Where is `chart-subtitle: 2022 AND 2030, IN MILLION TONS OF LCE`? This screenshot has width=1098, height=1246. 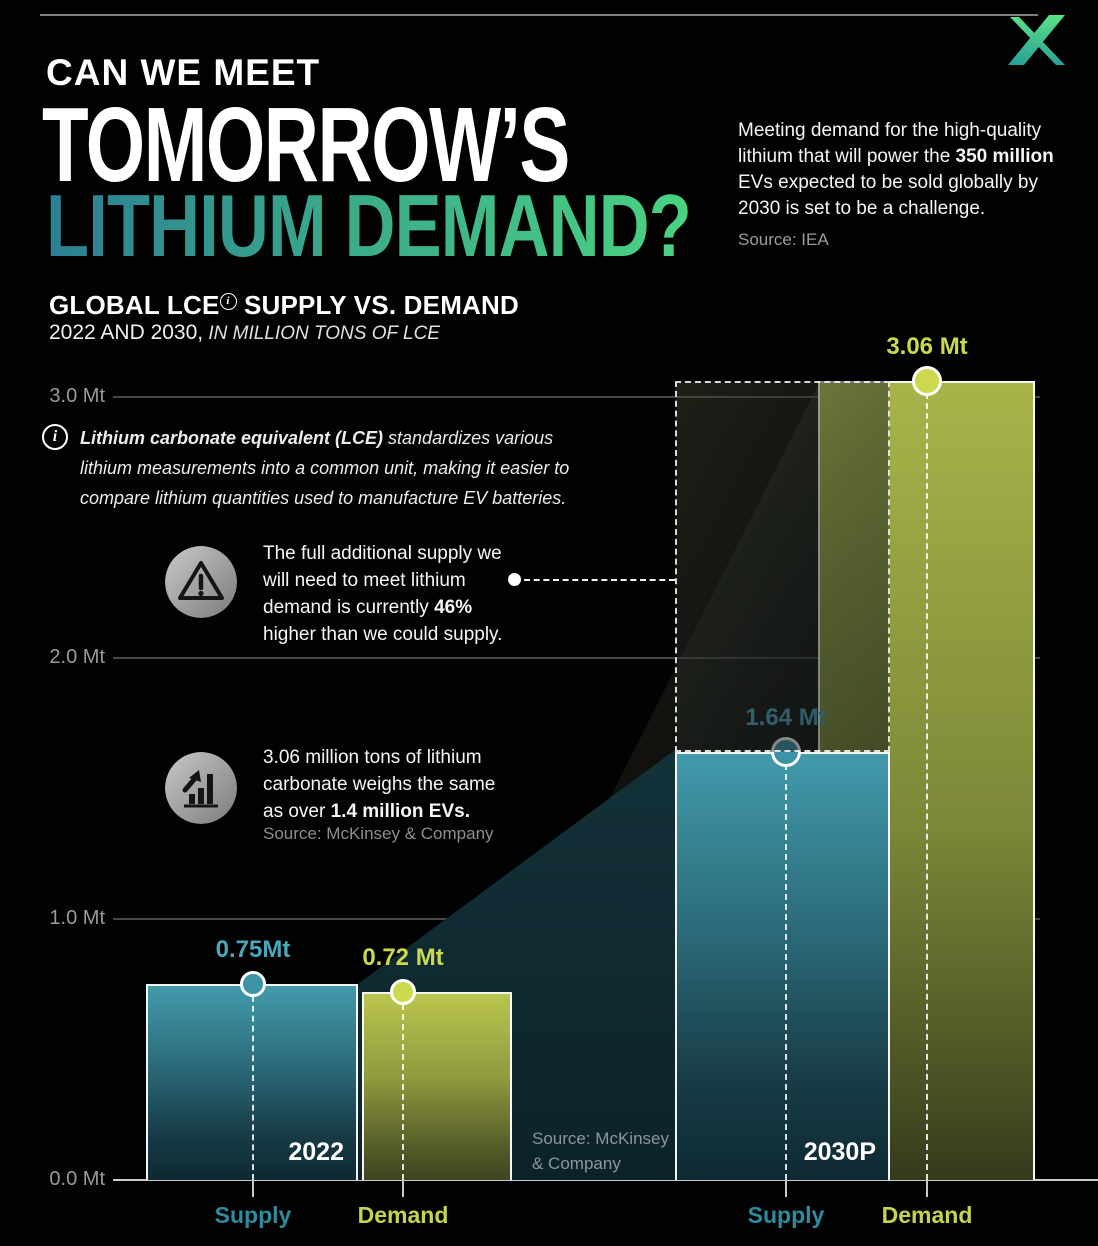 chart-subtitle: 2022 AND 2030, IN MILLION TONS OF LCE is located at coordinates (244, 333).